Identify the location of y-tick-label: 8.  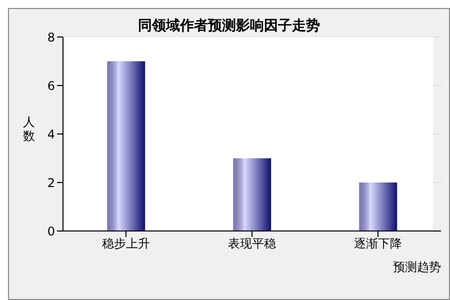
(51, 37).